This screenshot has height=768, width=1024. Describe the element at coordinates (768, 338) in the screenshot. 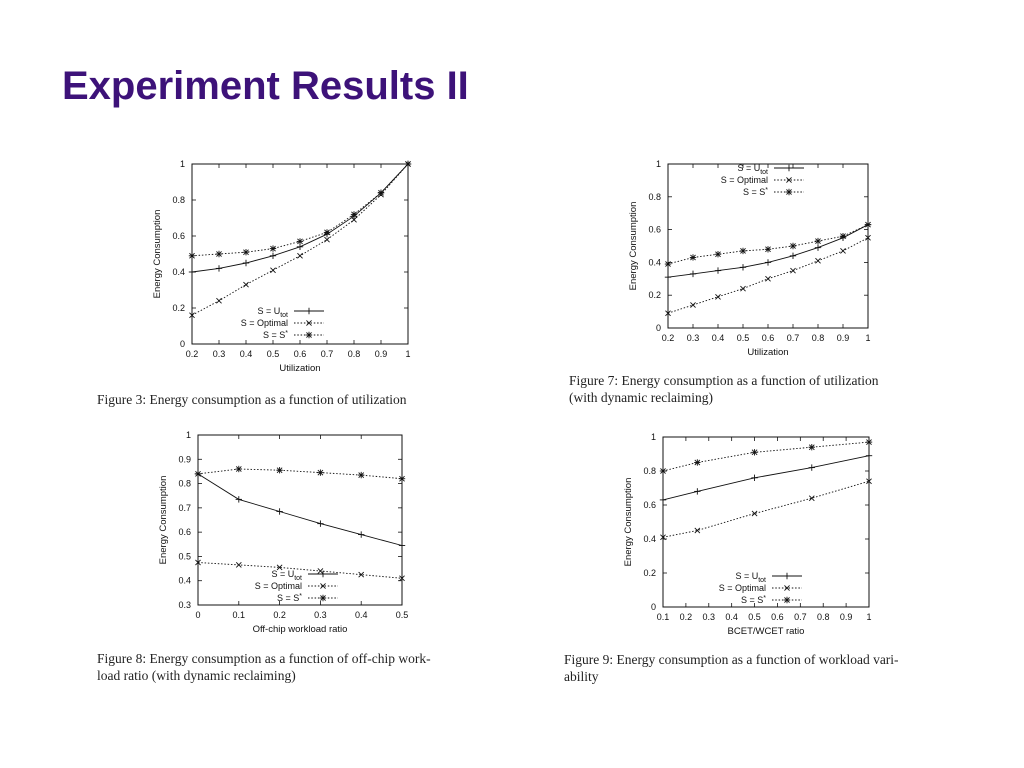

I see `x-tick-label: 0.6` at that location.